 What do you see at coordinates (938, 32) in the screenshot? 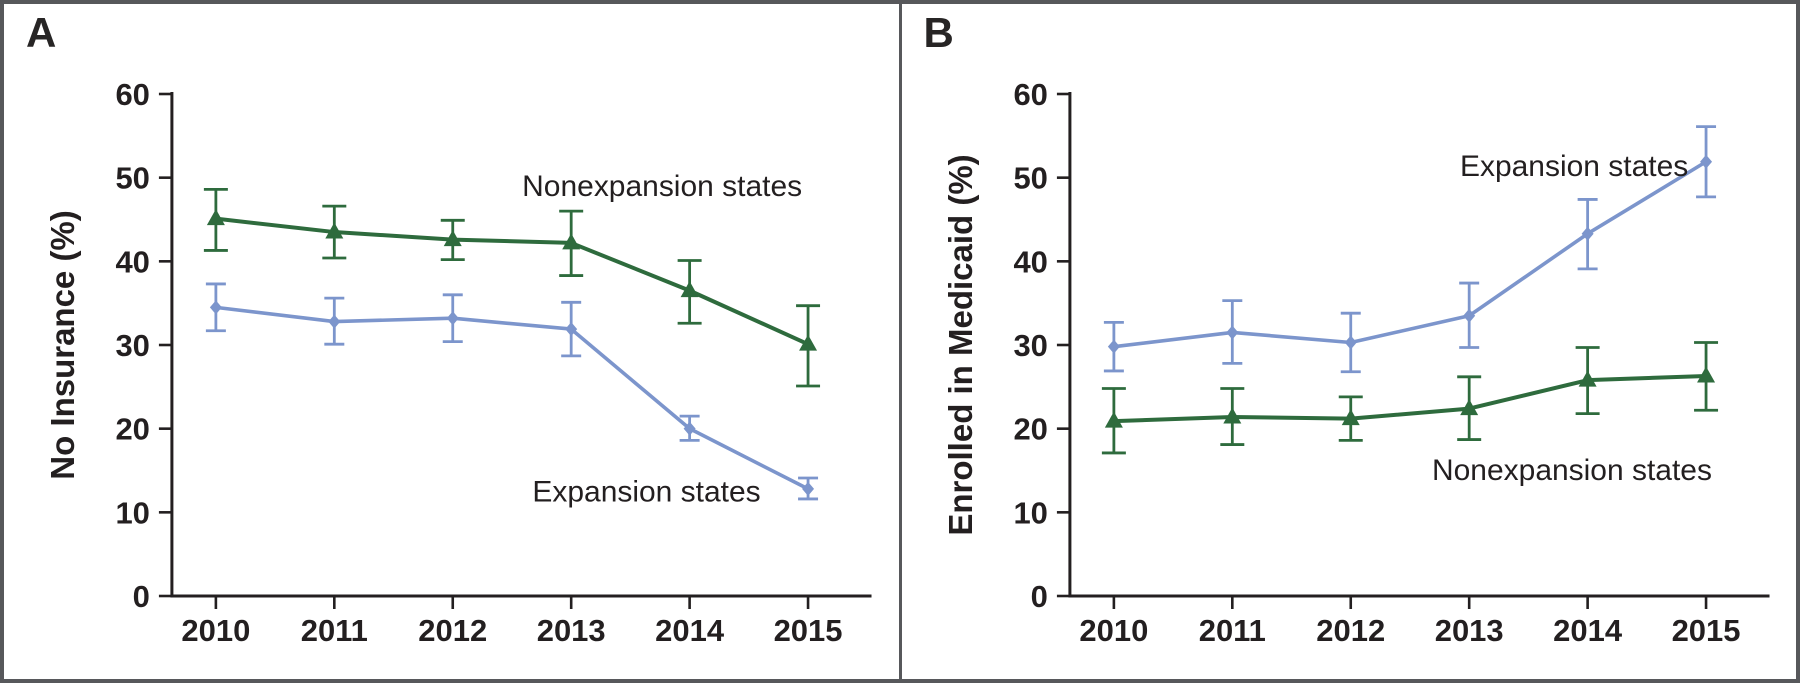
I see `panel-b-letter: B` at bounding box center [938, 32].